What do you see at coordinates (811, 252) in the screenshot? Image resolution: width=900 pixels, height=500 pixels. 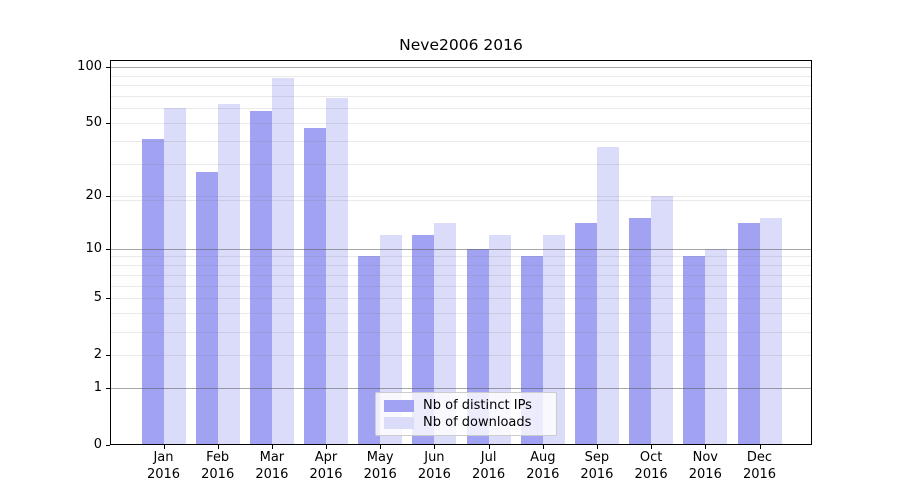 I see `plot-border-right` at bounding box center [811, 252].